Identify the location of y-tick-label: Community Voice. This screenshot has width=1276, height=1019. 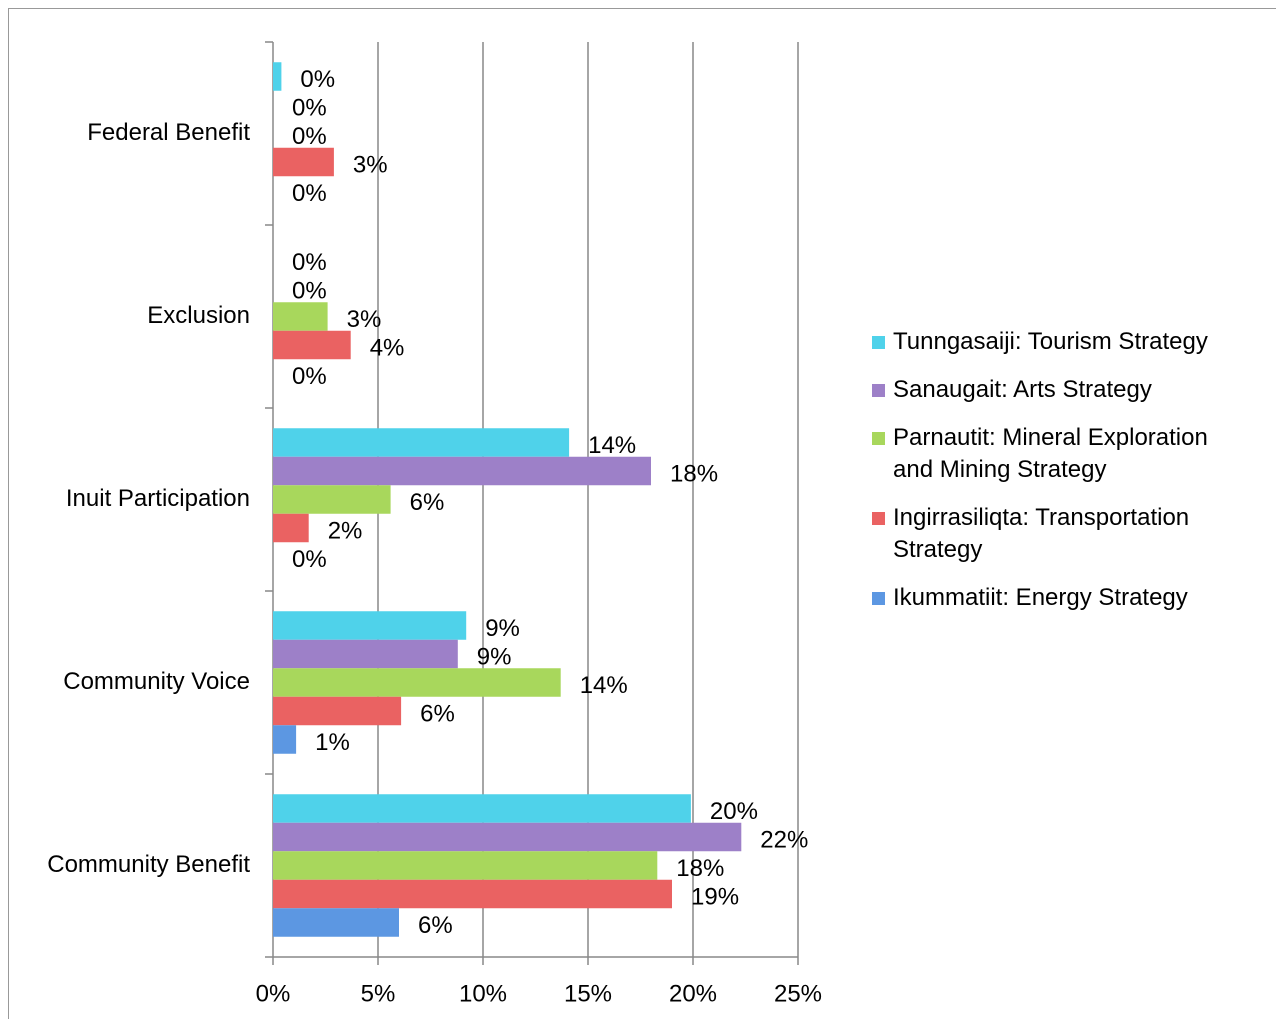
(156, 681).